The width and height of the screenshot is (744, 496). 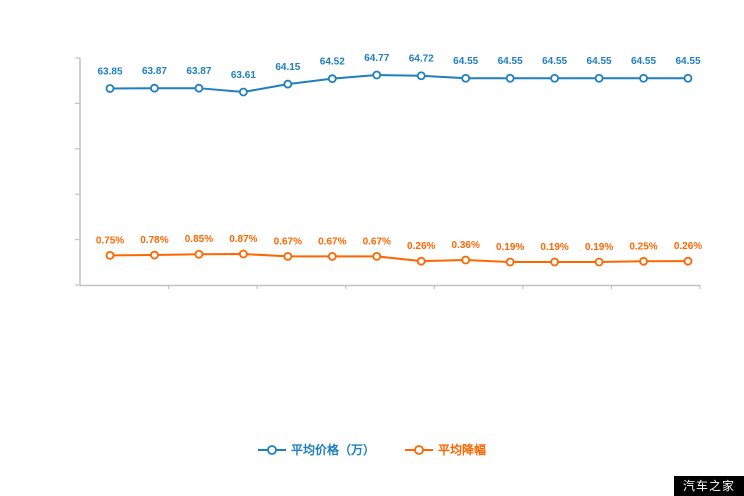 I want to click on data-label: 0.25%, so click(x=643, y=246).